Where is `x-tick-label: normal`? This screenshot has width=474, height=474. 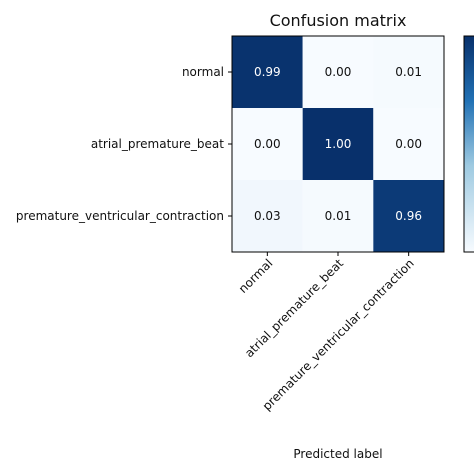
x-tick-label: normal is located at coordinates (256, 276).